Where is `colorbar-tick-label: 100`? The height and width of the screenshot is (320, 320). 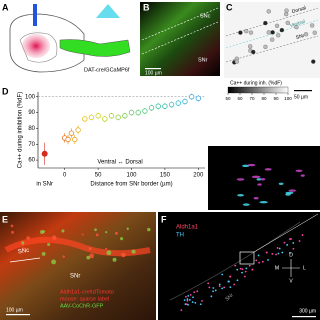
colorbar-tick-label: 100 is located at coordinates (288, 98).